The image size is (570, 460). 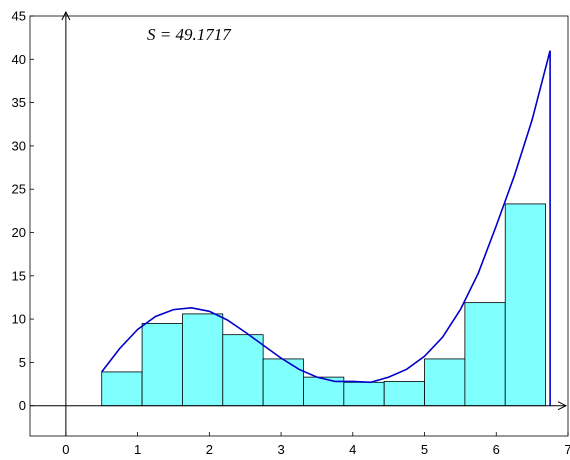 I want to click on x-axis-arrow, so click(x=562, y=406).